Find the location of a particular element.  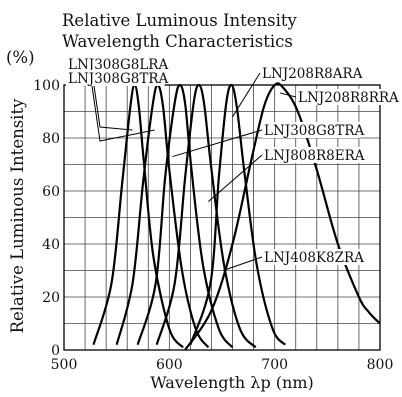

x-tick-label: 700 is located at coordinates (274, 365).